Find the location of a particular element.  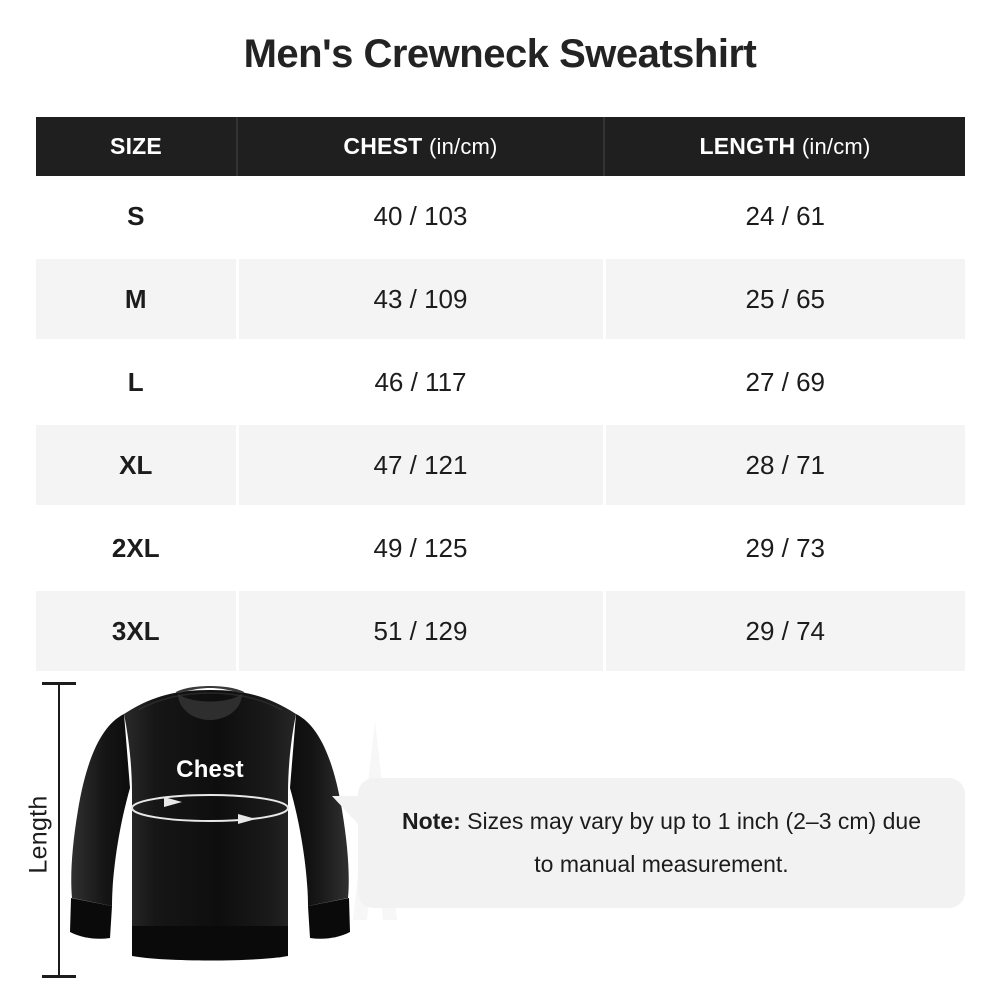

sweatshirt-icon is located at coordinates (210, 823).